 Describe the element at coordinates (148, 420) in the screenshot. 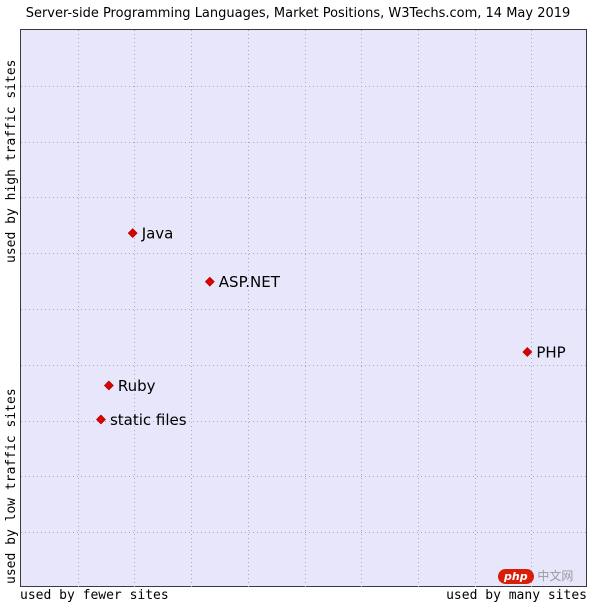

I see `data-point-label: static files` at that location.